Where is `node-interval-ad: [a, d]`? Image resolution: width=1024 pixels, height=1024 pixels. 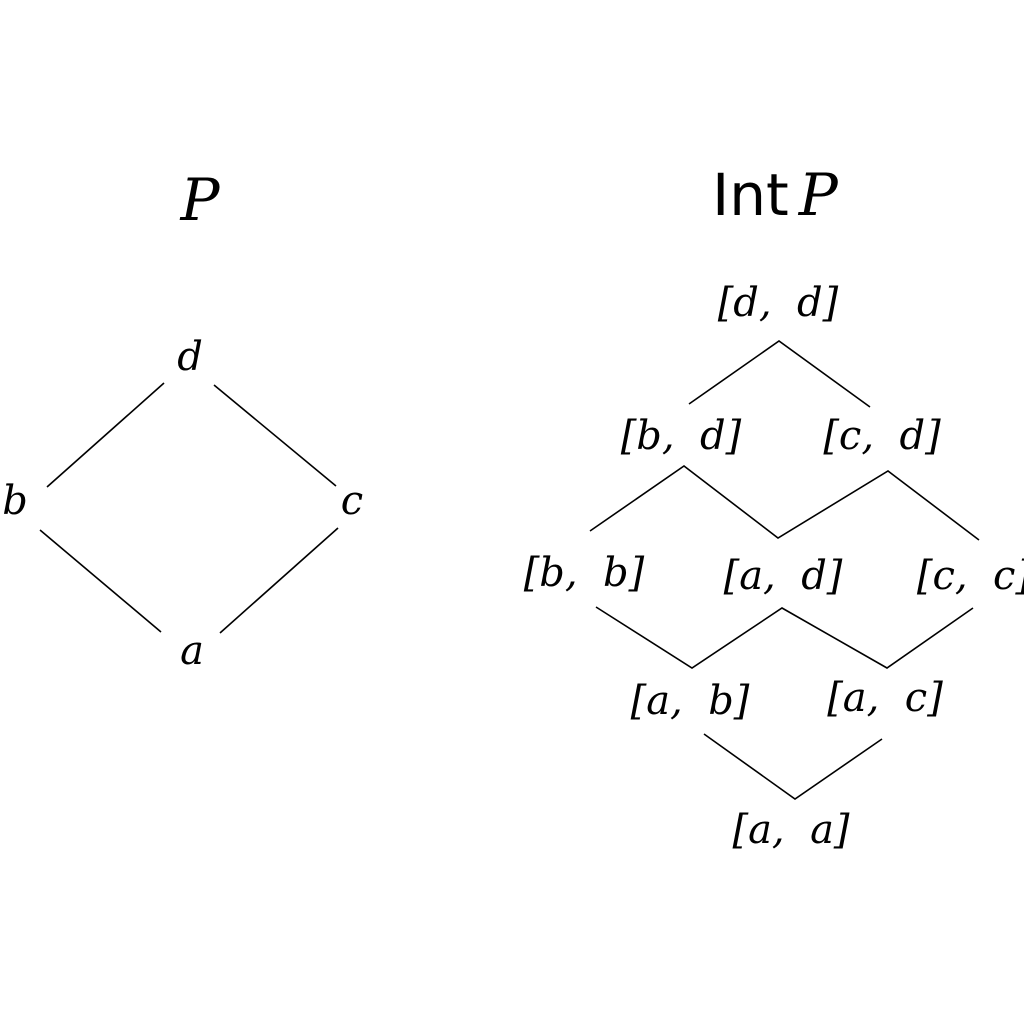
node-interval-ad: [a, d] is located at coordinates (783, 576).